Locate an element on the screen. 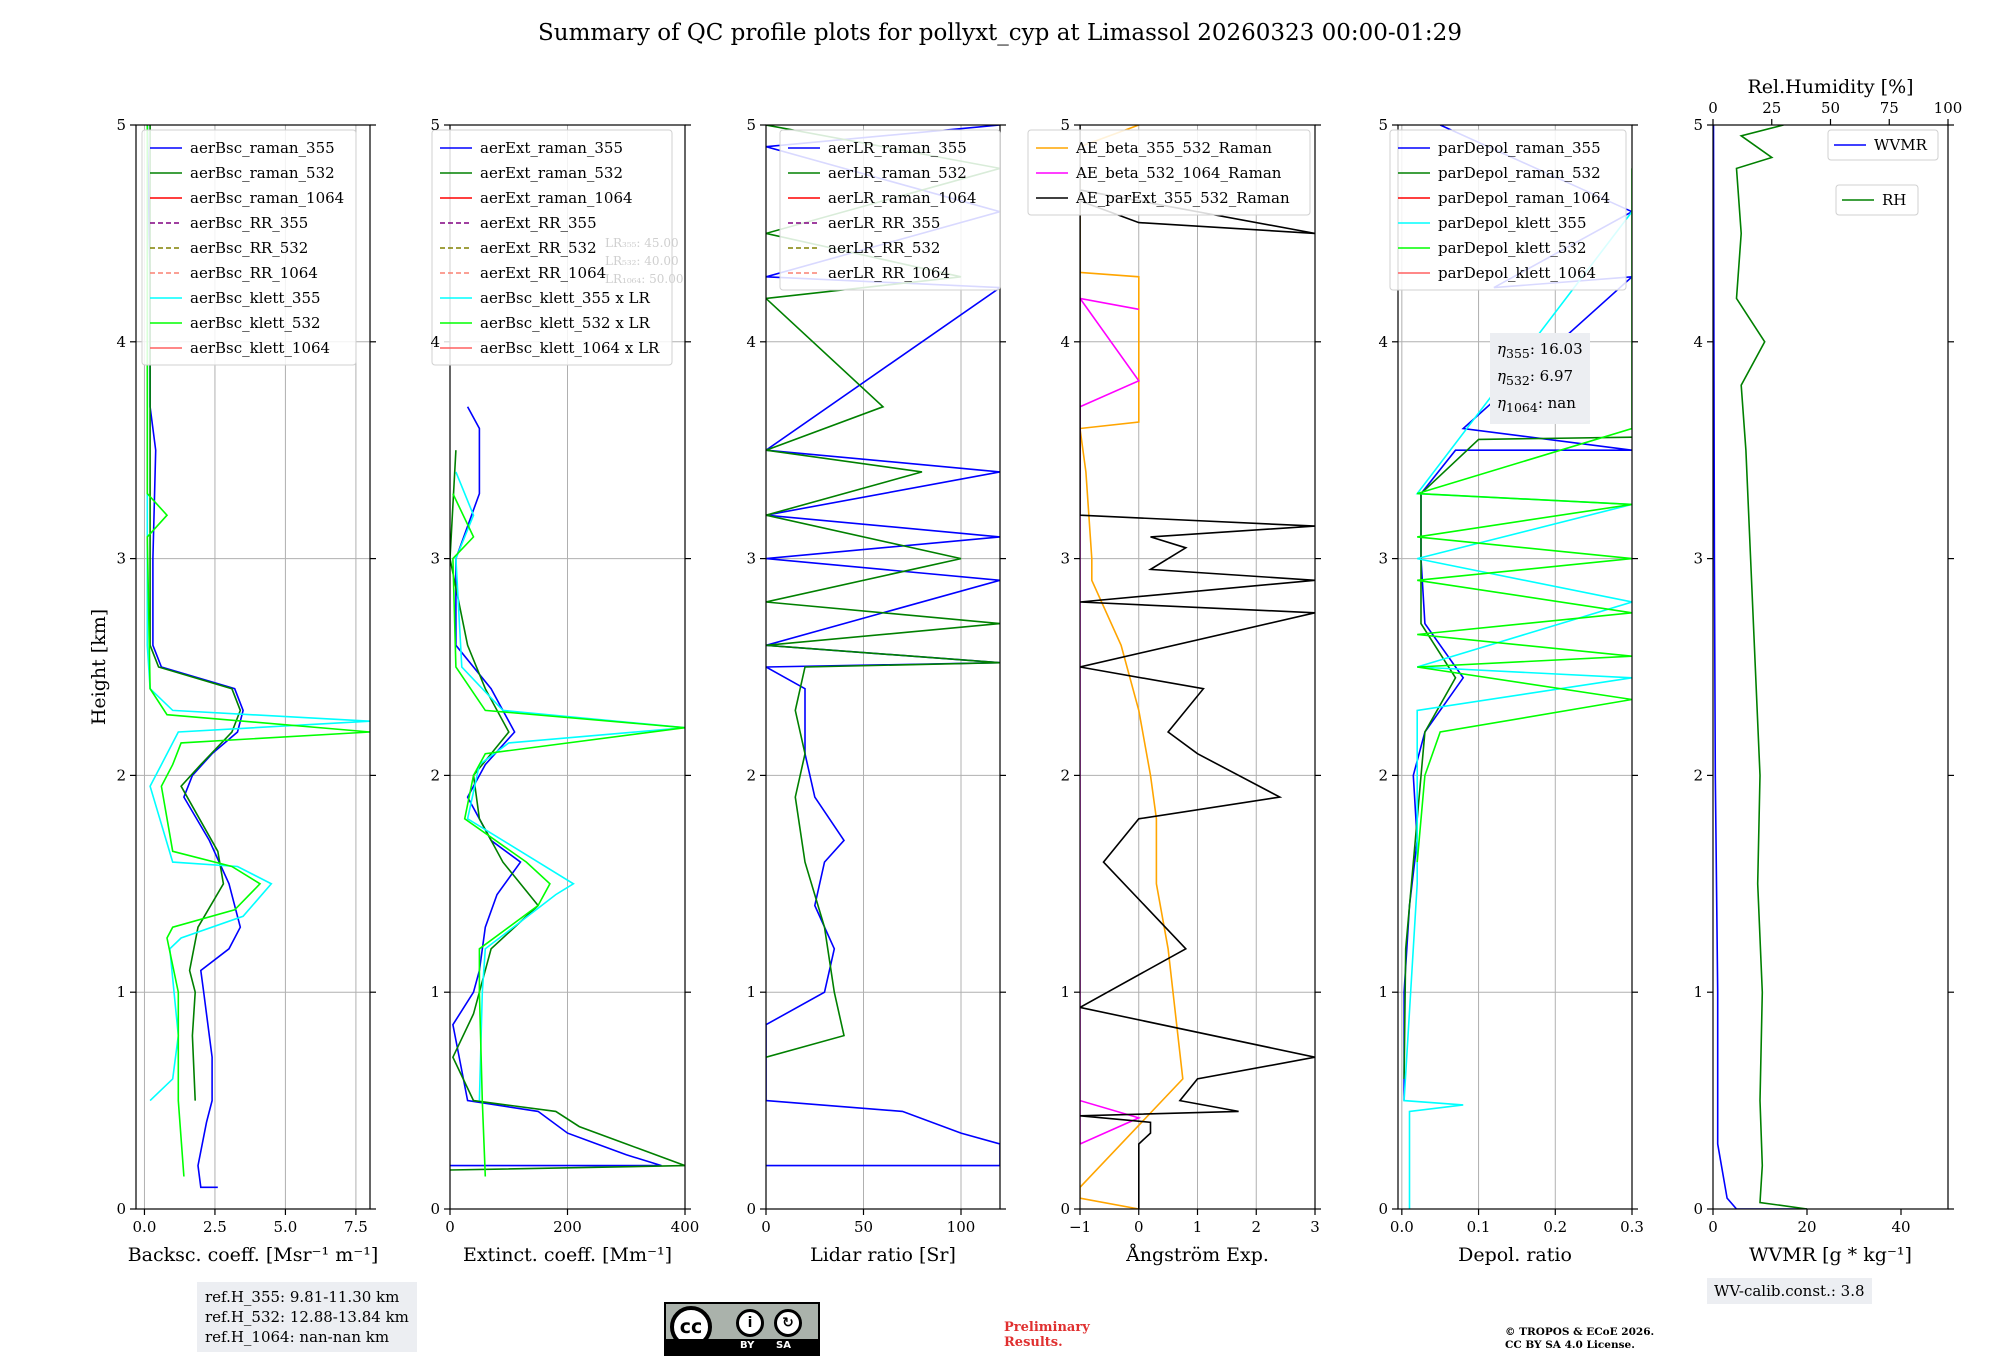 The width and height of the screenshot is (2000, 1360). legend-entry: aerBsc_raman_532 is located at coordinates (262, 173).